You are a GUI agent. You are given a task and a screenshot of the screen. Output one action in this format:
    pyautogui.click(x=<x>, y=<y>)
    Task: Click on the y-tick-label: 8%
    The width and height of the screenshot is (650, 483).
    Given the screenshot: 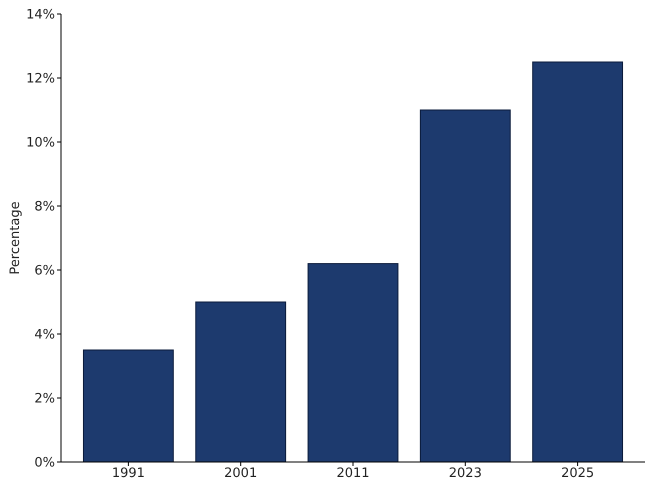 What is the action you would take?
    pyautogui.click(x=44, y=207)
    